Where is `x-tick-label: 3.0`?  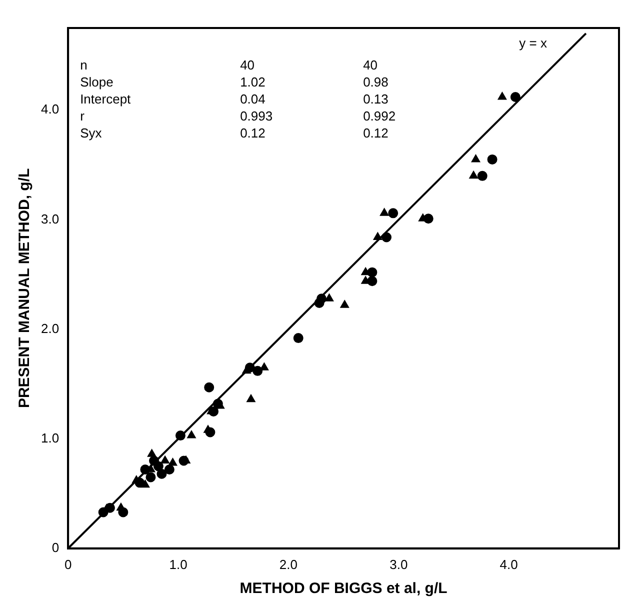
x-tick-label: 3.0 is located at coordinates (399, 564).